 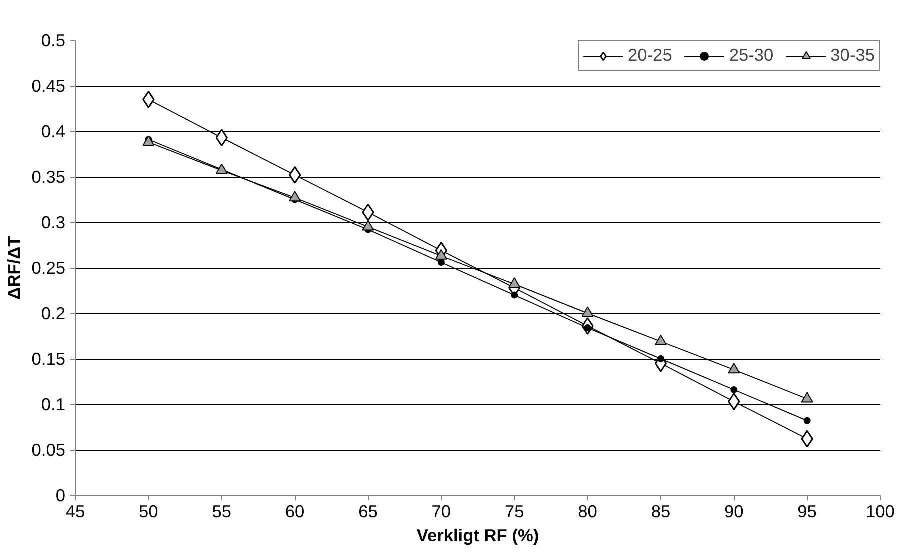 I want to click on x-tick-label: 60, so click(x=295, y=512).